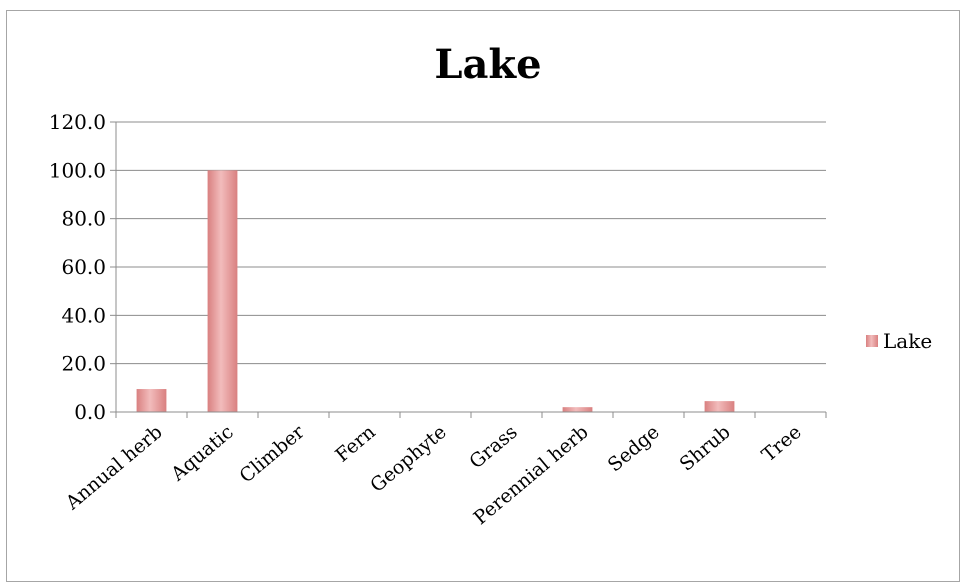 The width and height of the screenshot is (962, 583). I want to click on y-tick-label: 20.0, so click(83, 364).